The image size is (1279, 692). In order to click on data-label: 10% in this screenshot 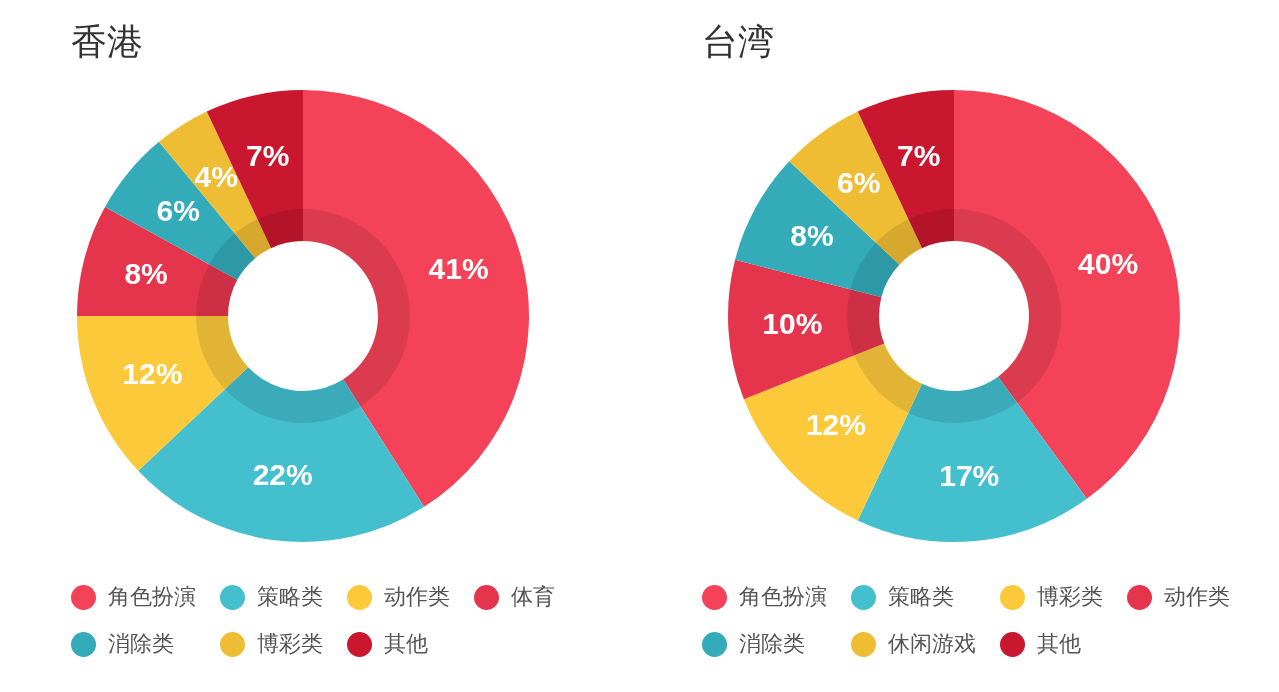, I will do `click(792, 324)`.